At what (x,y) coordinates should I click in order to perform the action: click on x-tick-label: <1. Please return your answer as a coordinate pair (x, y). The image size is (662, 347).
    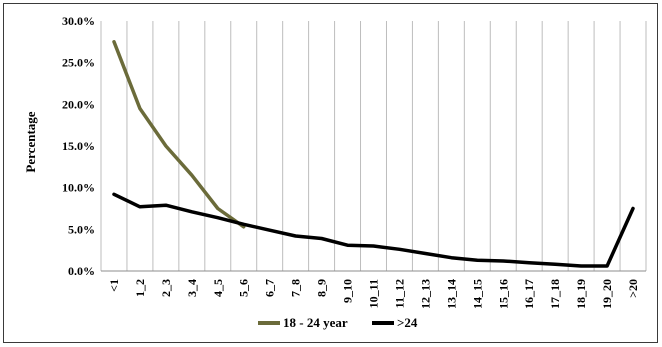
    Looking at the image, I should click on (114, 285).